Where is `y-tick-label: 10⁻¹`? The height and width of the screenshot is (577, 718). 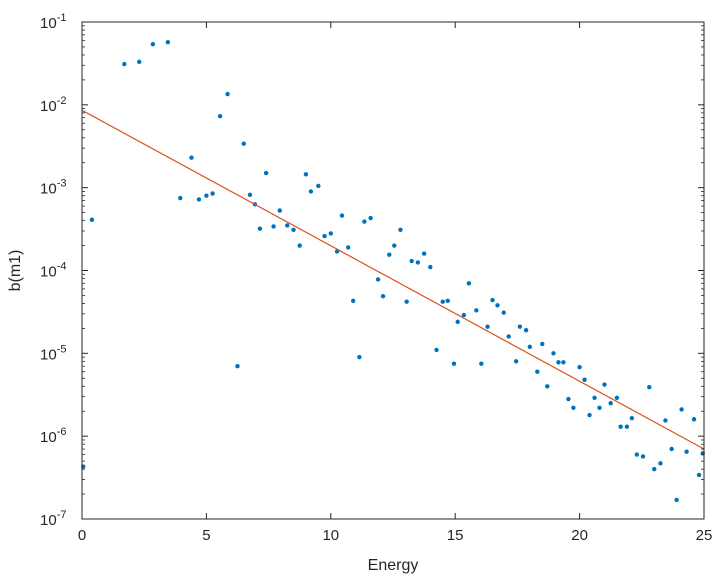
y-tick-label: 10⁻¹ is located at coordinates (53, 22).